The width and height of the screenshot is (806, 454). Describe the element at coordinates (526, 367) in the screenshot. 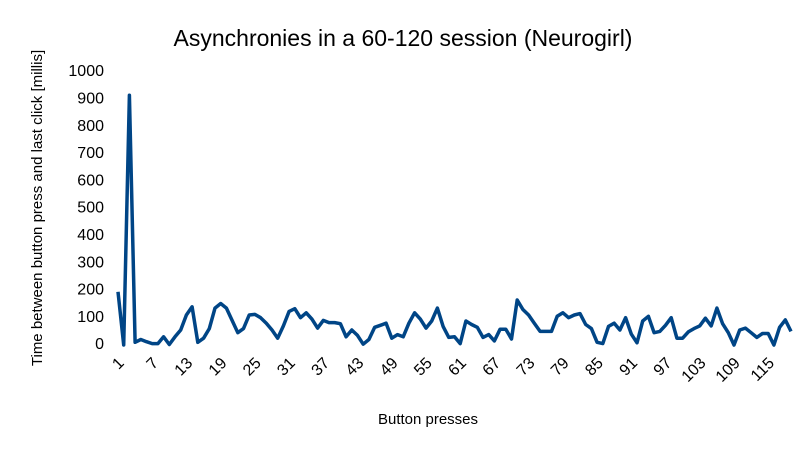

I see `x-tick-label: 73` at that location.